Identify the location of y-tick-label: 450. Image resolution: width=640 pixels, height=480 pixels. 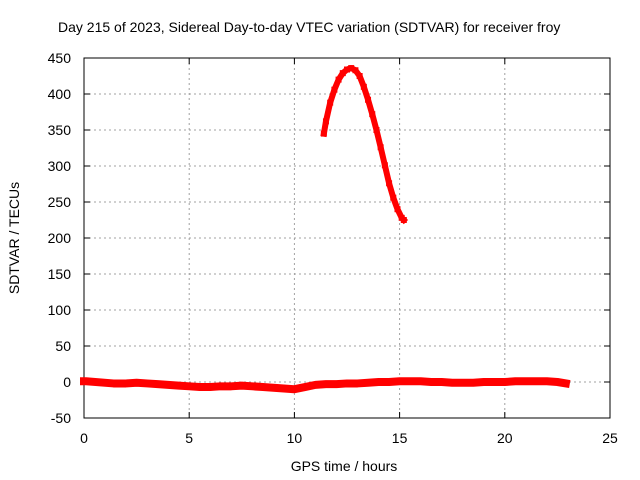
(60, 58).